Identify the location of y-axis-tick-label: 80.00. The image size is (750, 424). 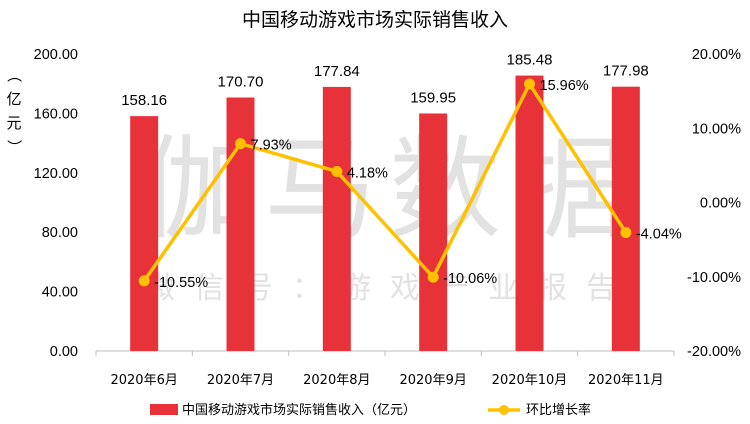
(60, 233).